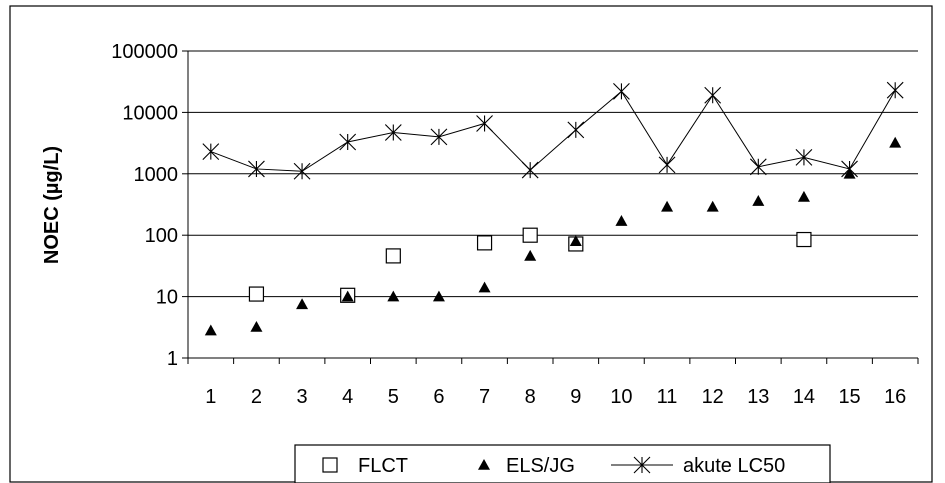  I want to click on y-tick-label: 100, so click(161, 236).